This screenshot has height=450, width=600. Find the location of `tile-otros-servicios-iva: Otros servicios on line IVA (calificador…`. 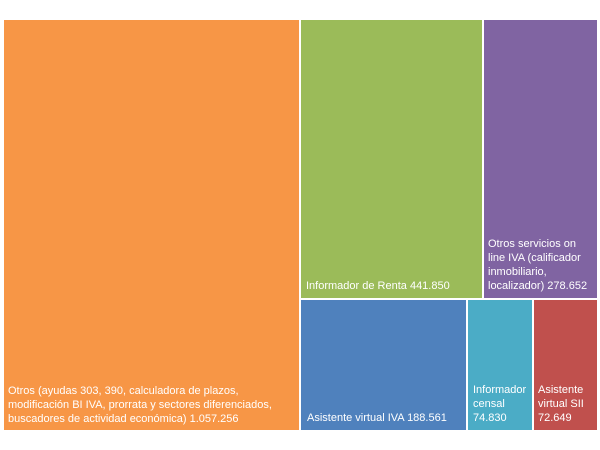

tile-otros-servicios-iva: Otros servicios on line IVA (calificador… is located at coordinates (540, 159).